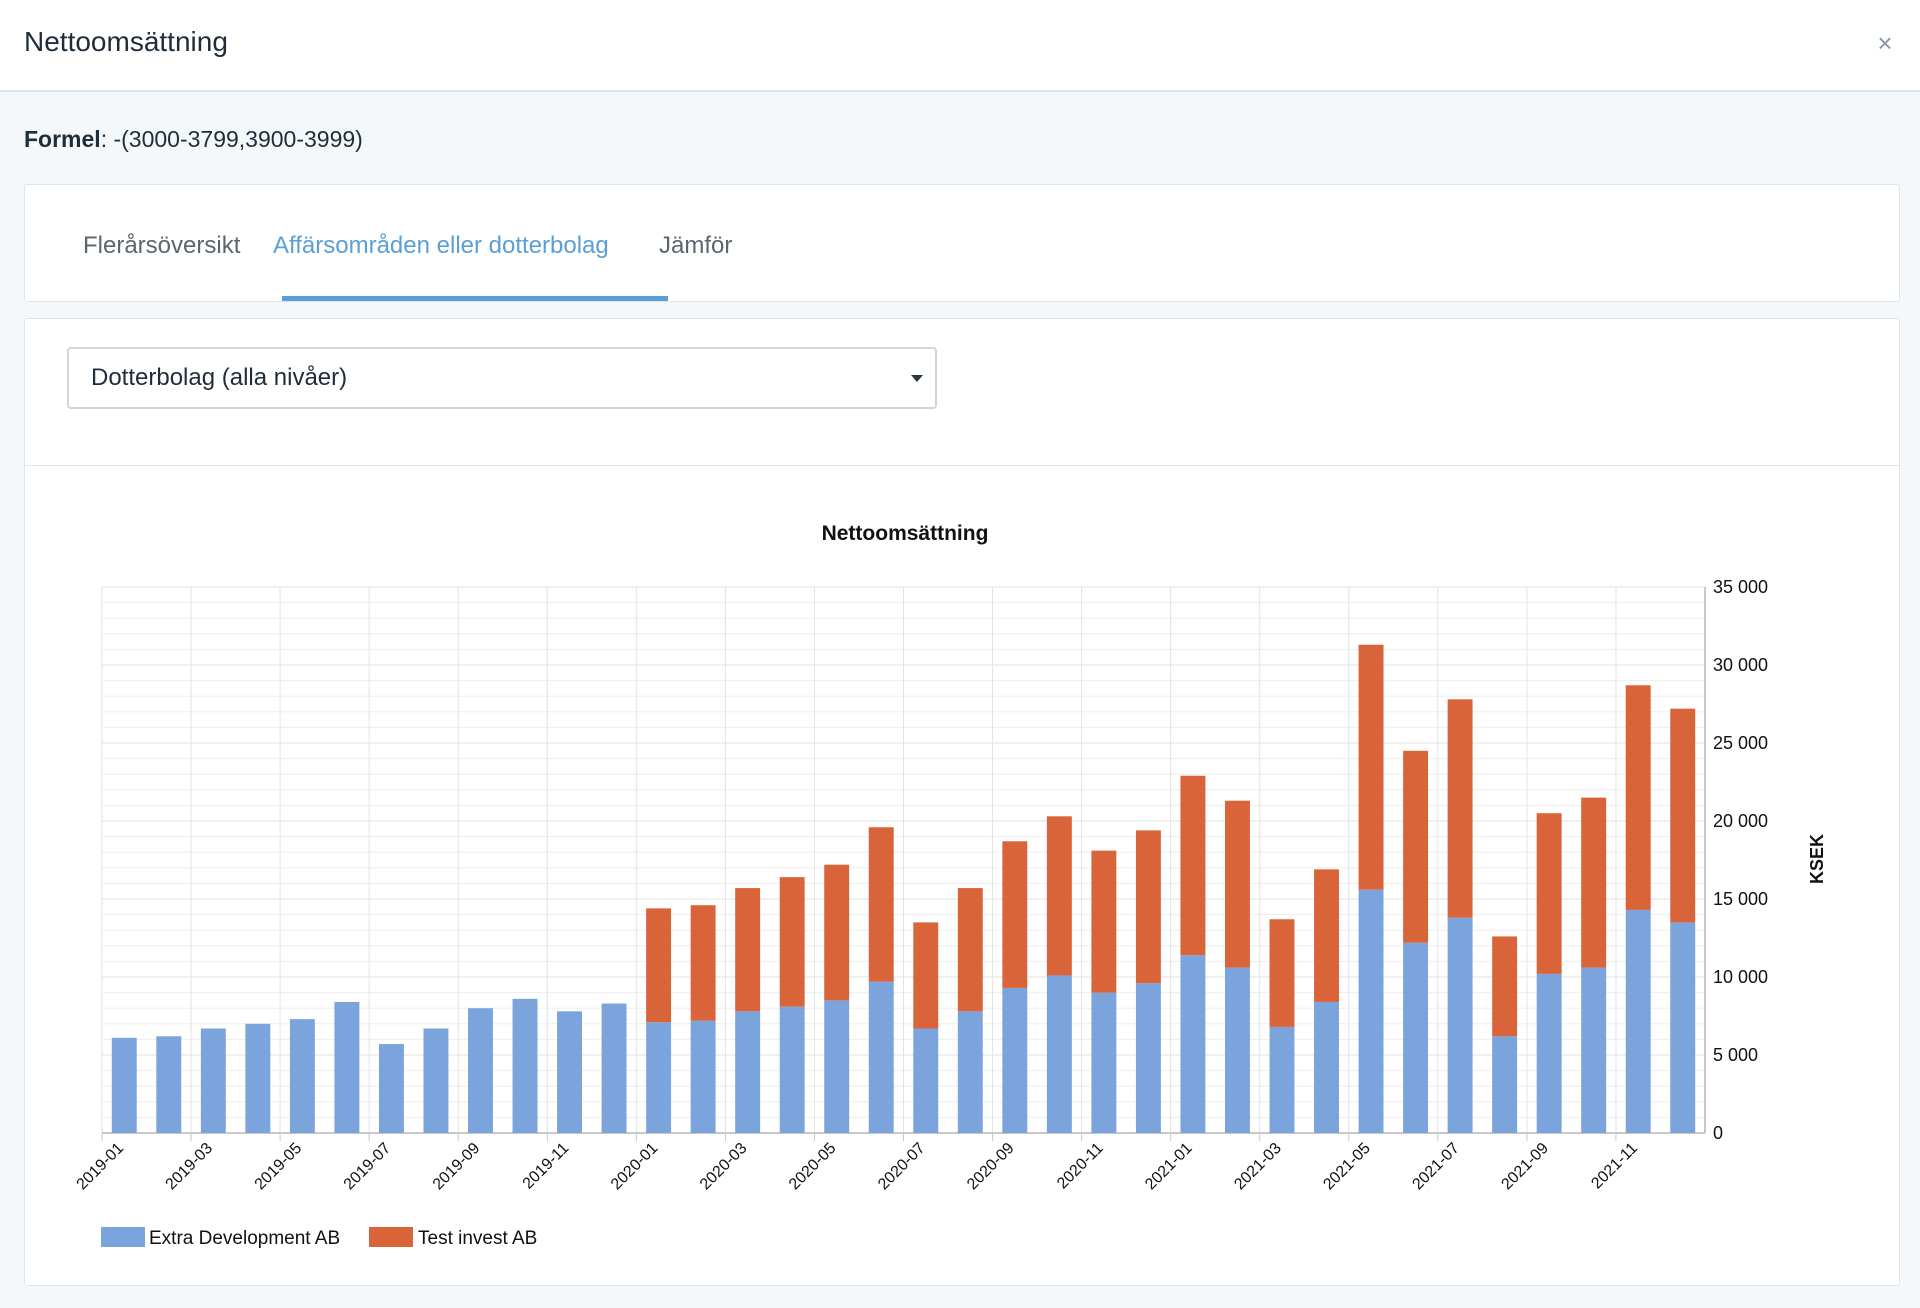 This screenshot has width=1920, height=1308. What do you see at coordinates (1885, 43) in the screenshot?
I see `close-icon: ×` at bounding box center [1885, 43].